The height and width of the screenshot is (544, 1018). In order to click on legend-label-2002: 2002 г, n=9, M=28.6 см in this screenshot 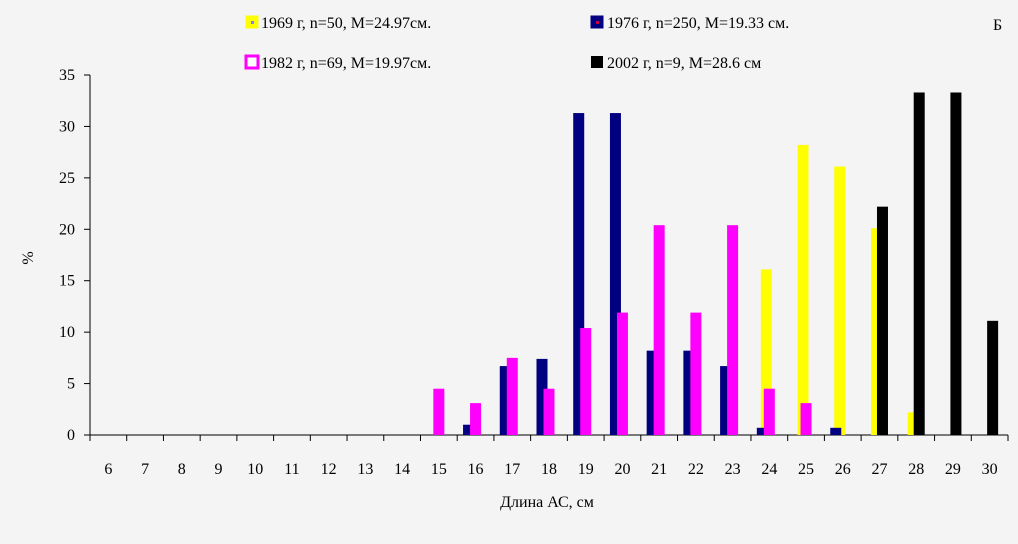, I will do `click(684, 63)`.